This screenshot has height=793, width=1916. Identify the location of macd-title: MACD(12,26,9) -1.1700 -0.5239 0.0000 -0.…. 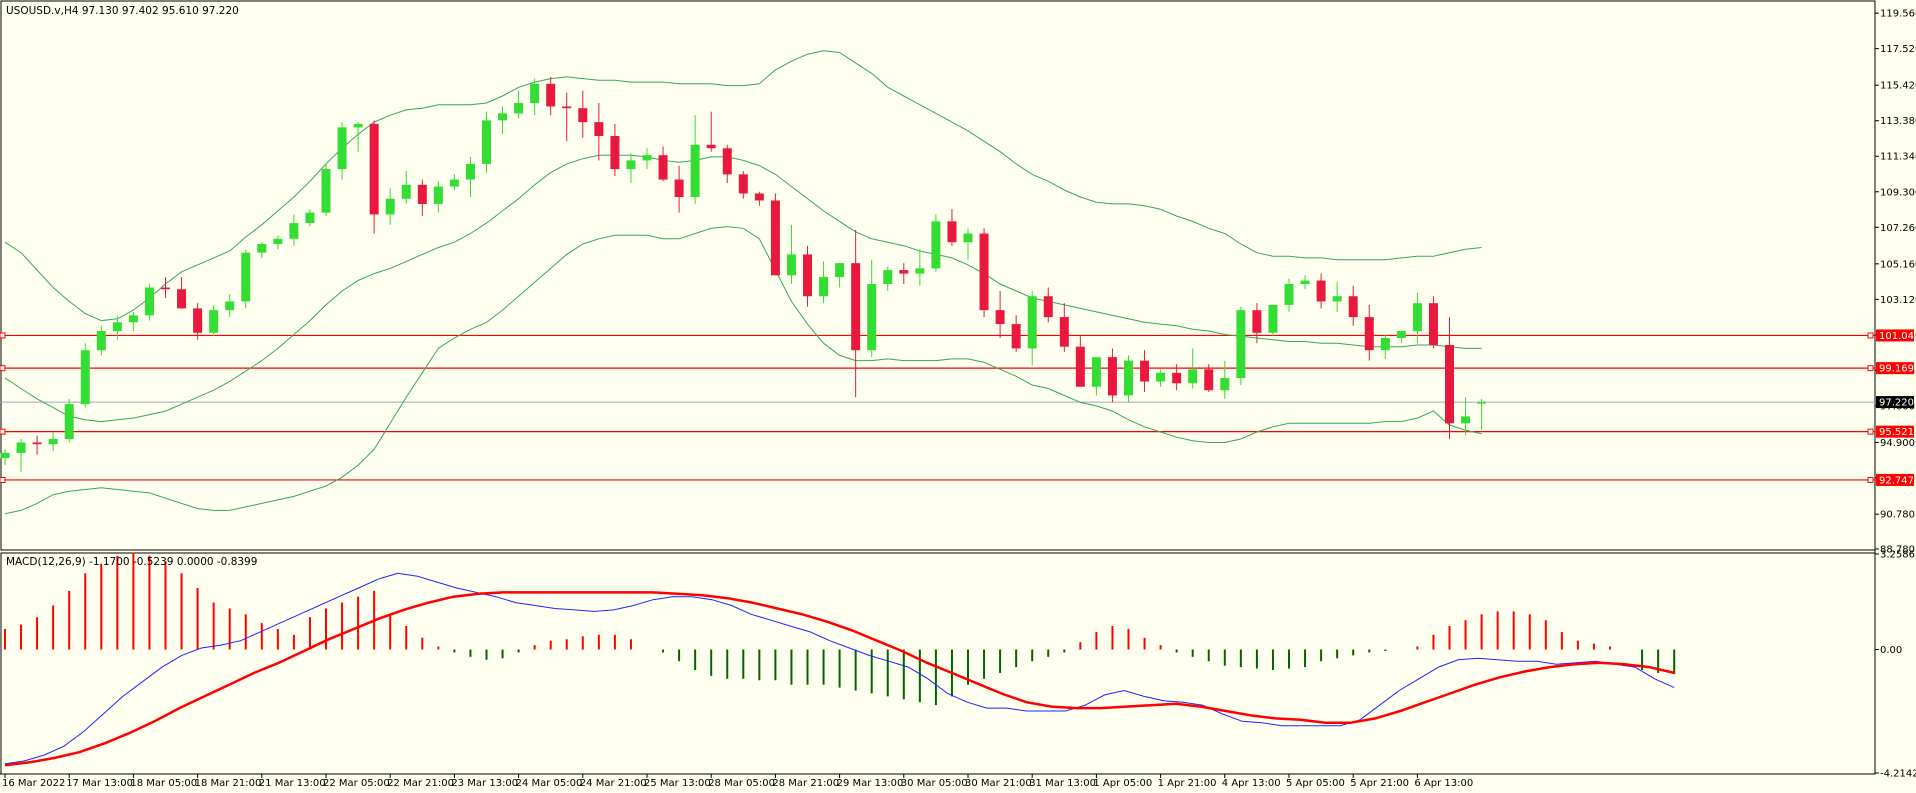
(131, 562).